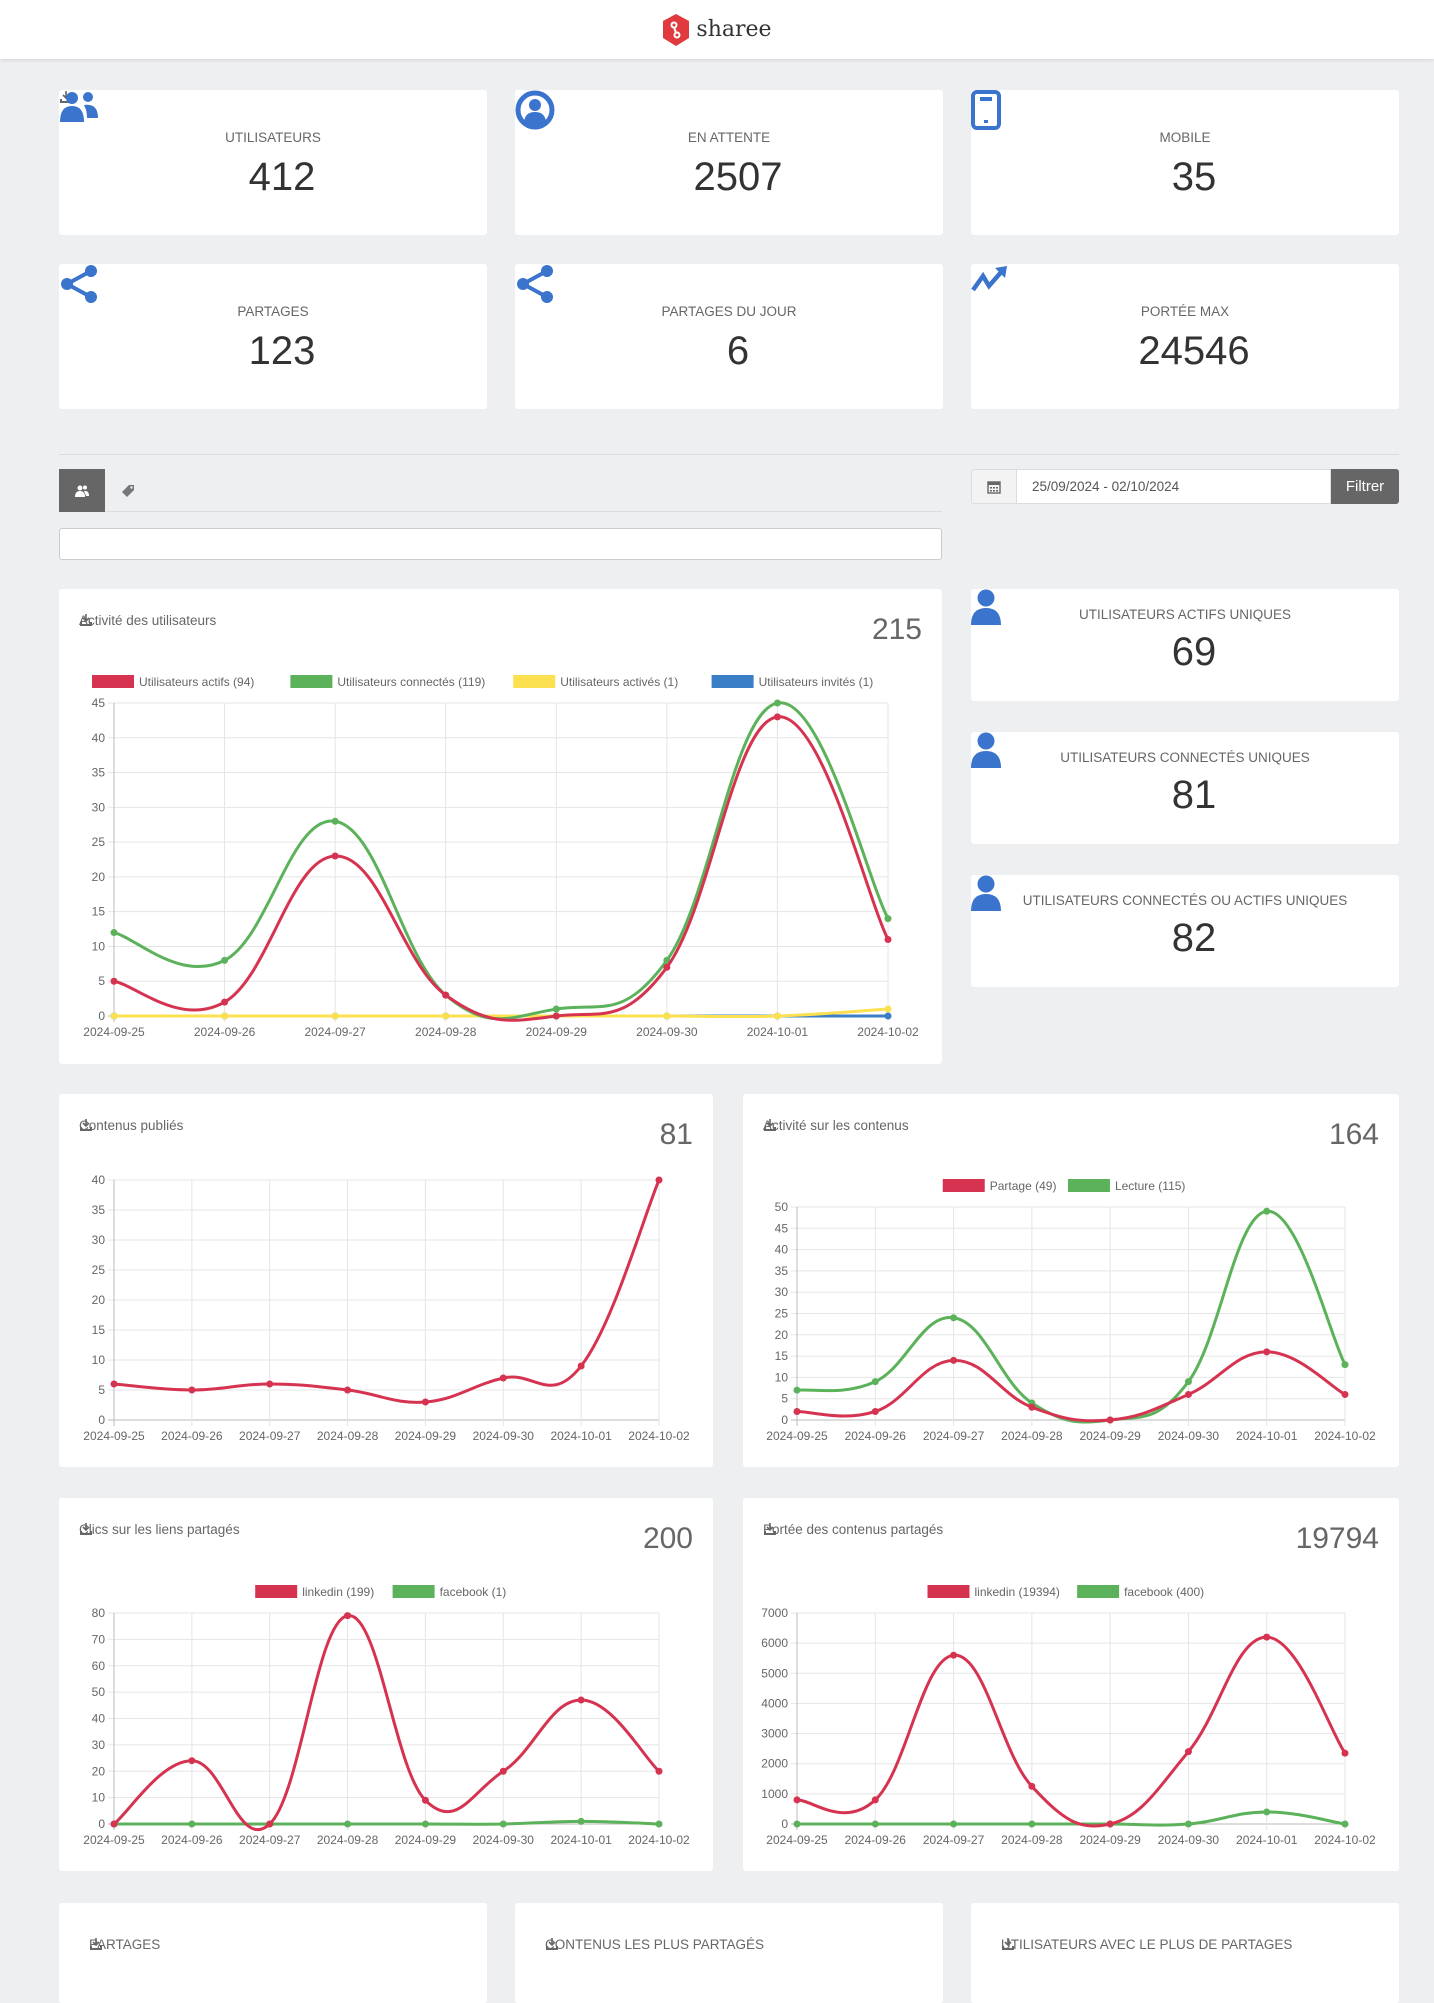 The height and width of the screenshot is (2003, 1434). What do you see at coordinates (784, 1399) in the screenshot?
I see `y-tick-label: 5` at bounding box center [784, 1399].